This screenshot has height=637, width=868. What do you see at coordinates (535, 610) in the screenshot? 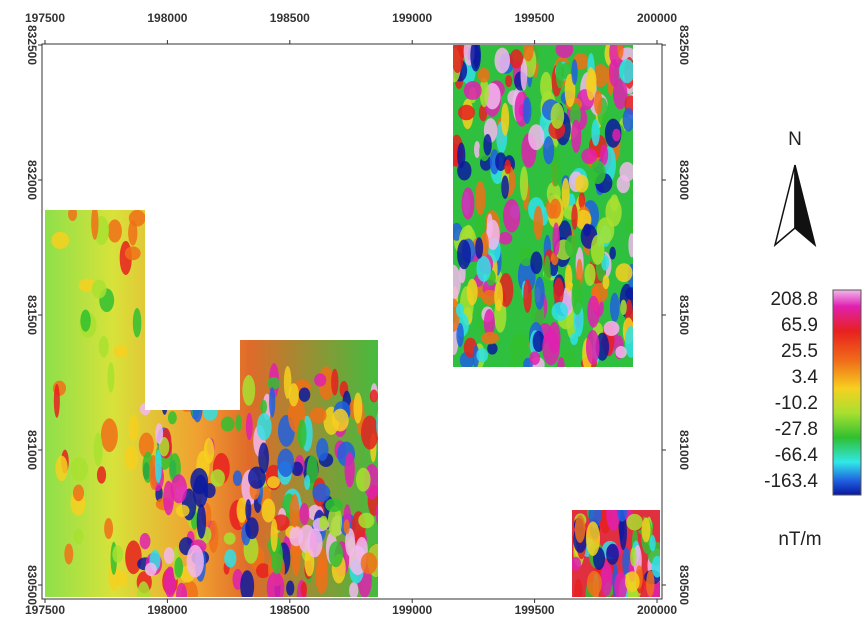
I see `x-tick-label: 199500` at bounding box center [535, 610].